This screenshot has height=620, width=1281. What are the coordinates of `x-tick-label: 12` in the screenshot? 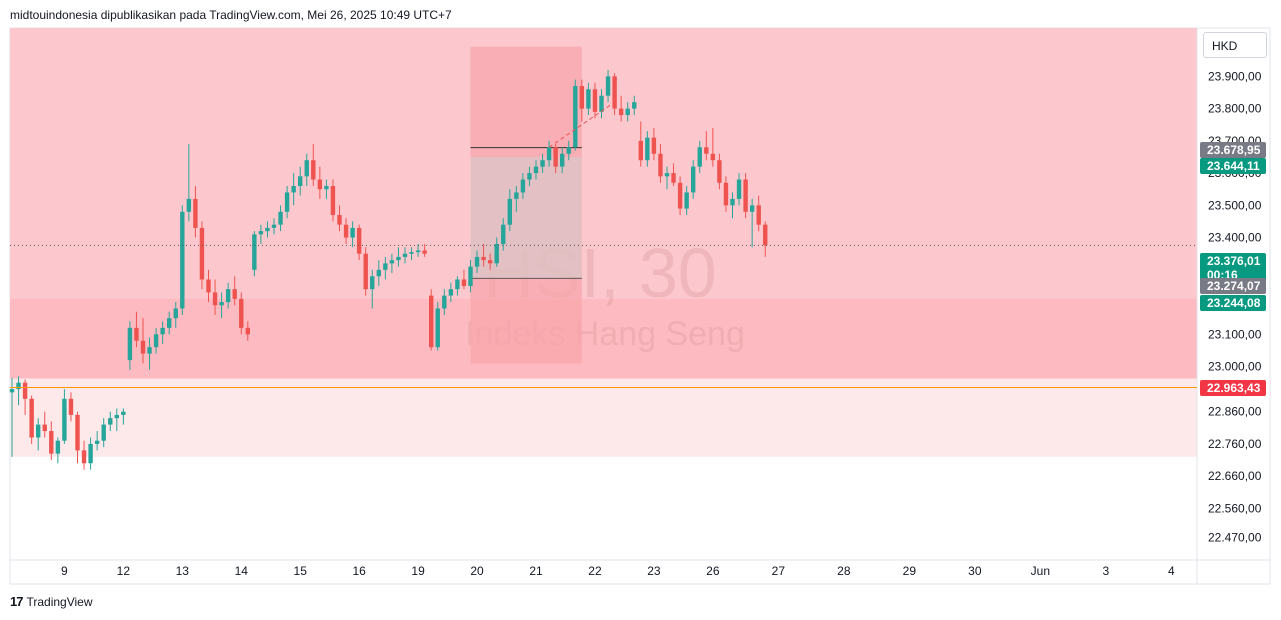 It's located at (124, 571).